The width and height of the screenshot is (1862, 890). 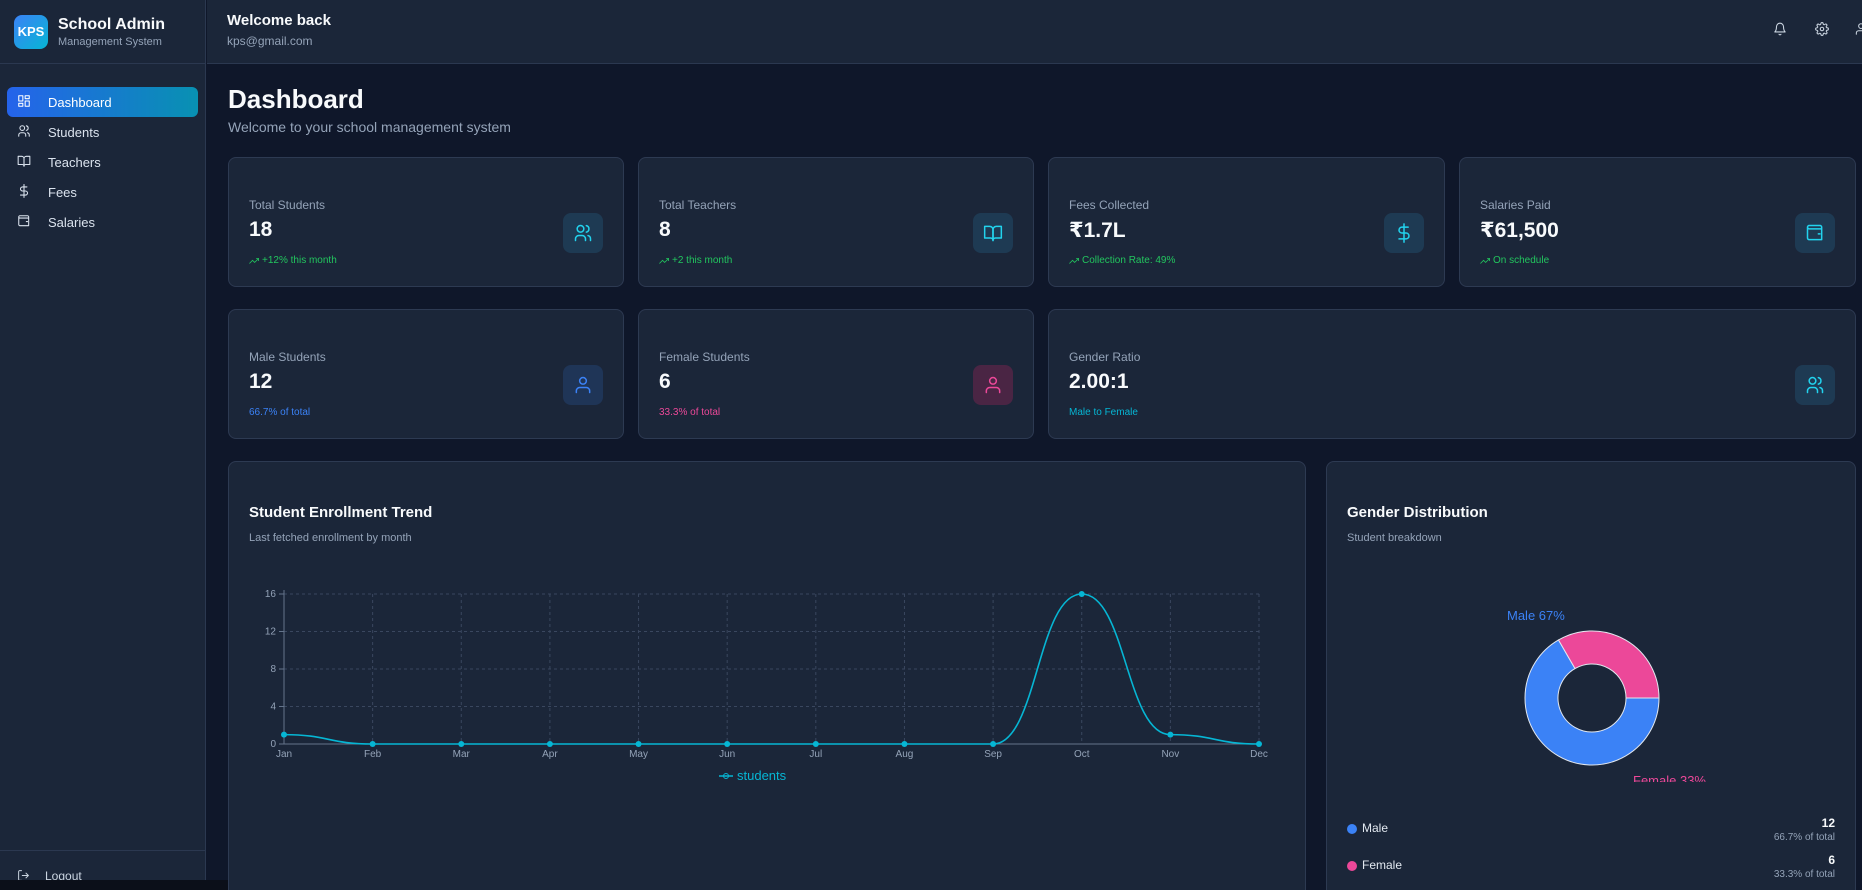 I want to click on x-tick-label: Jan, so click(x=284, y=754).